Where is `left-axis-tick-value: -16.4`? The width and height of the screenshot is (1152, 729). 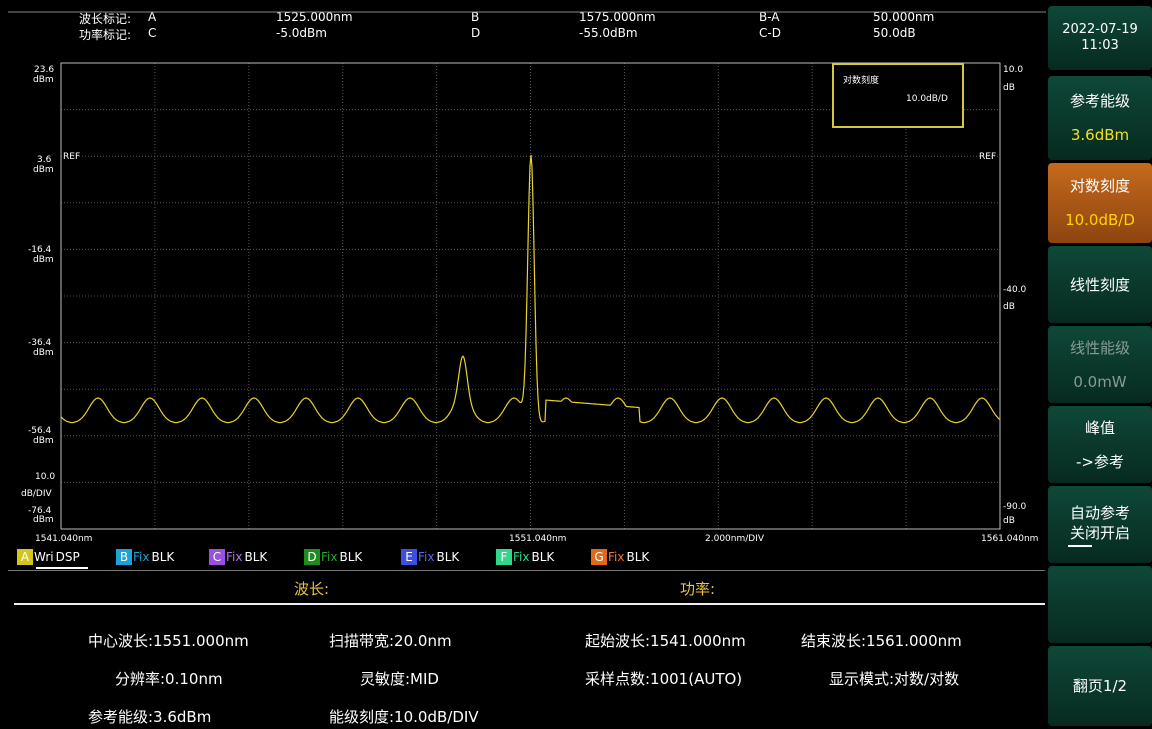
left-axis-tick-value: -16.4 is located at coordinates (40, 250).